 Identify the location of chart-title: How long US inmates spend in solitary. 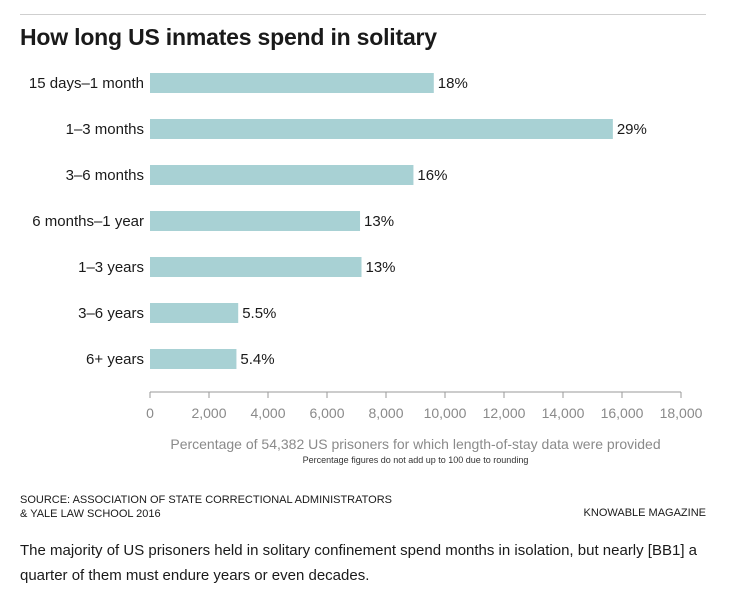
(228, 37).